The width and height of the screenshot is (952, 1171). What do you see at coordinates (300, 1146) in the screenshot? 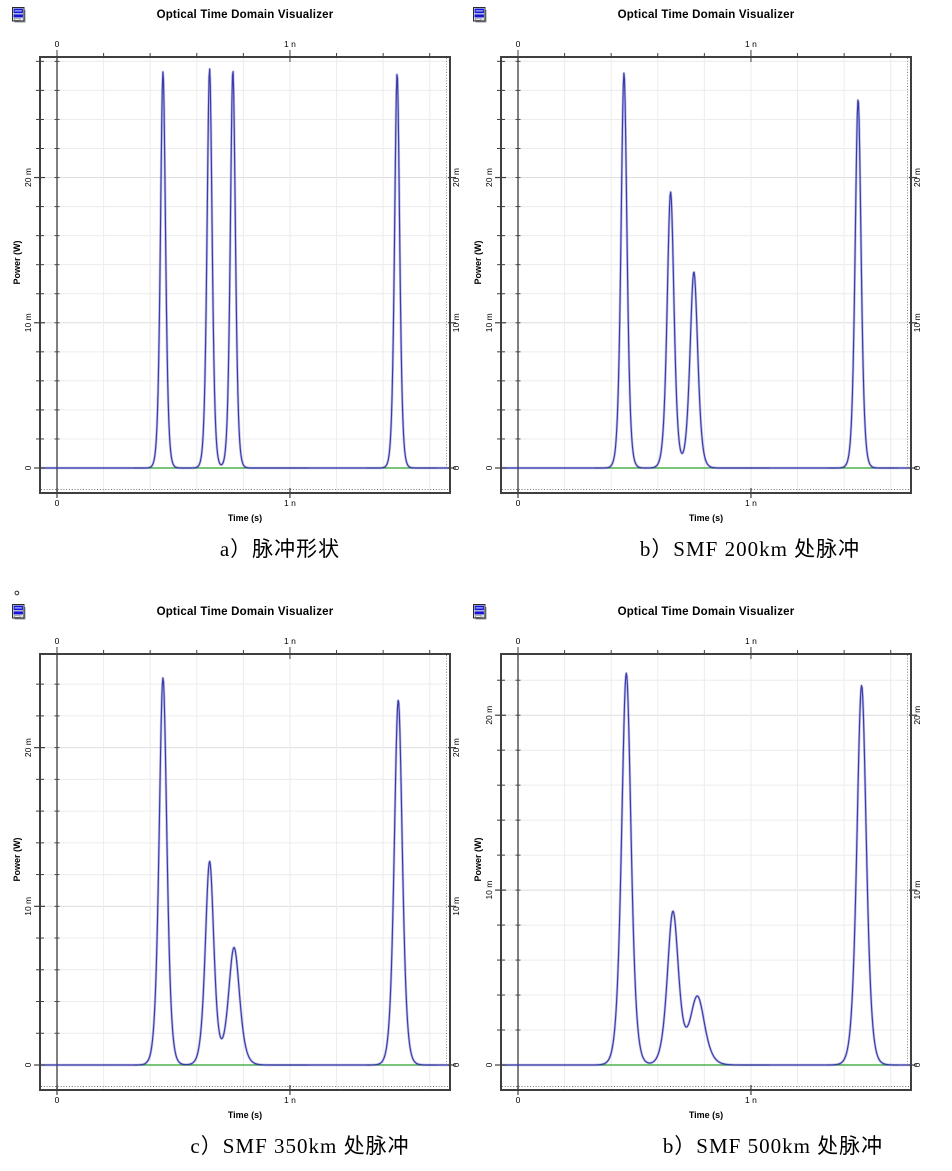
I see `caption-c: c）SMF 350km 处脉冲` at bounding box center [300, 1146].